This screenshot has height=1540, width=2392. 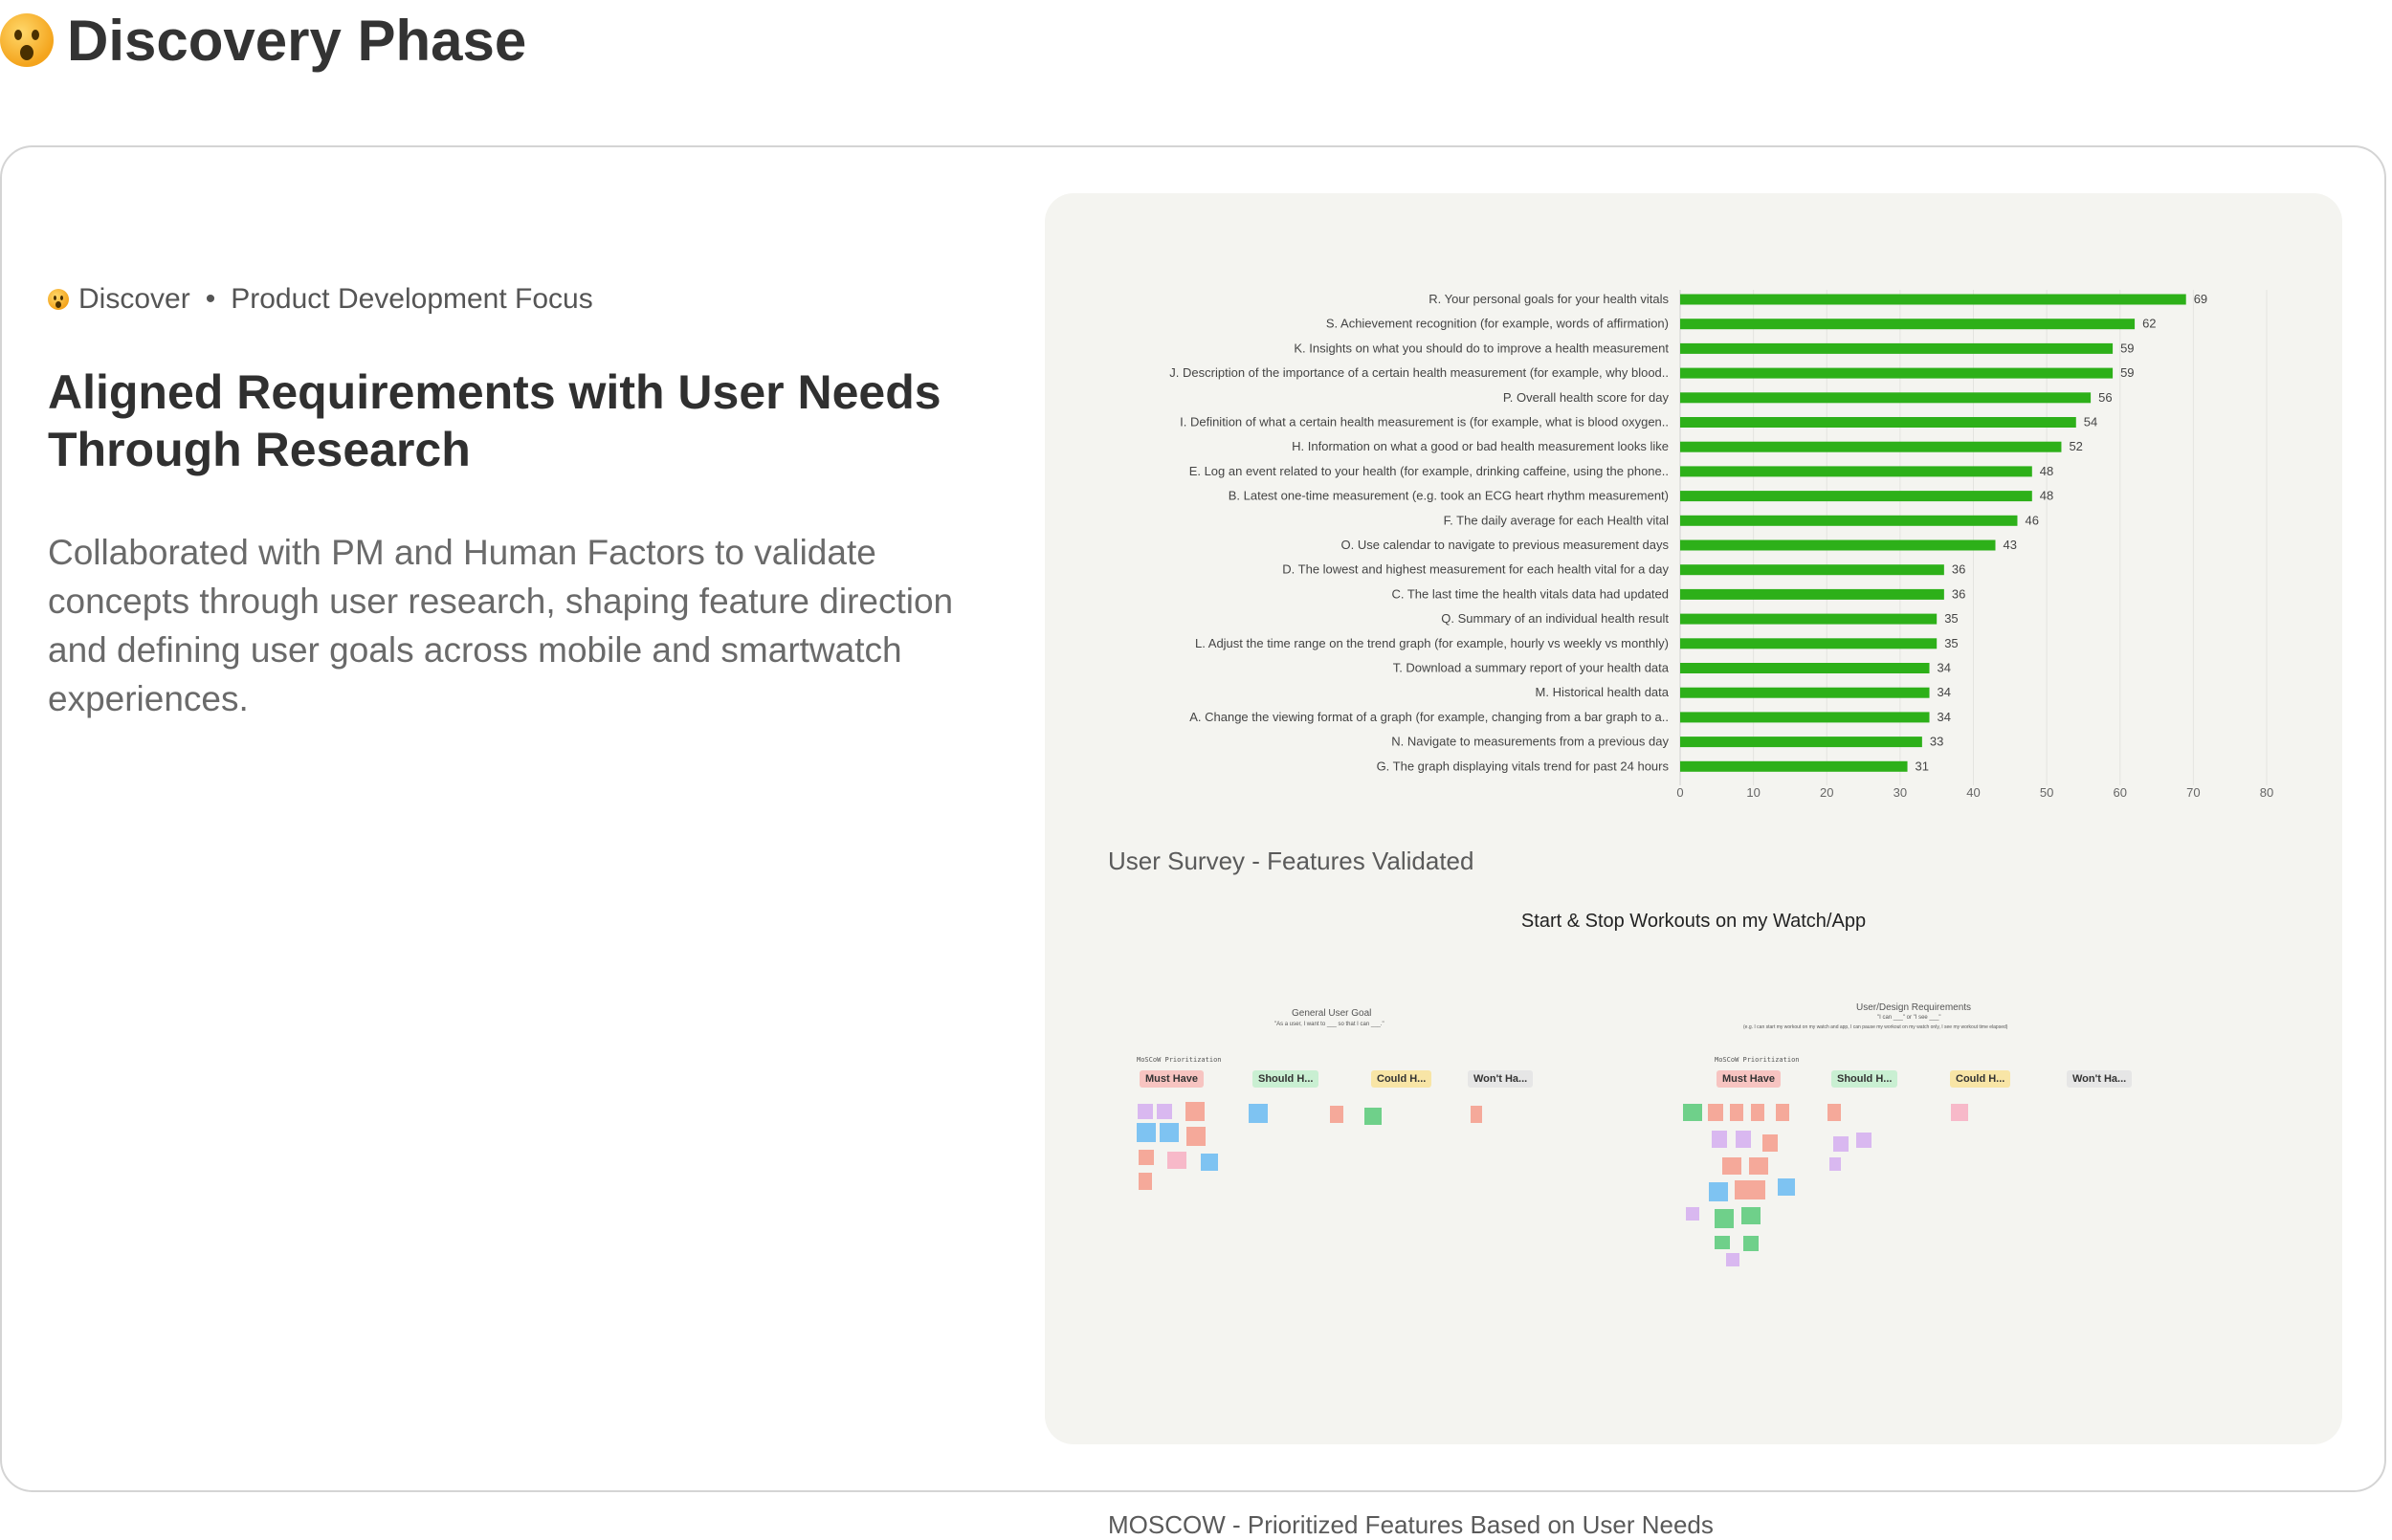 I want to click on left-board-heading: General User Goal, so click(x=1332, y=1013).